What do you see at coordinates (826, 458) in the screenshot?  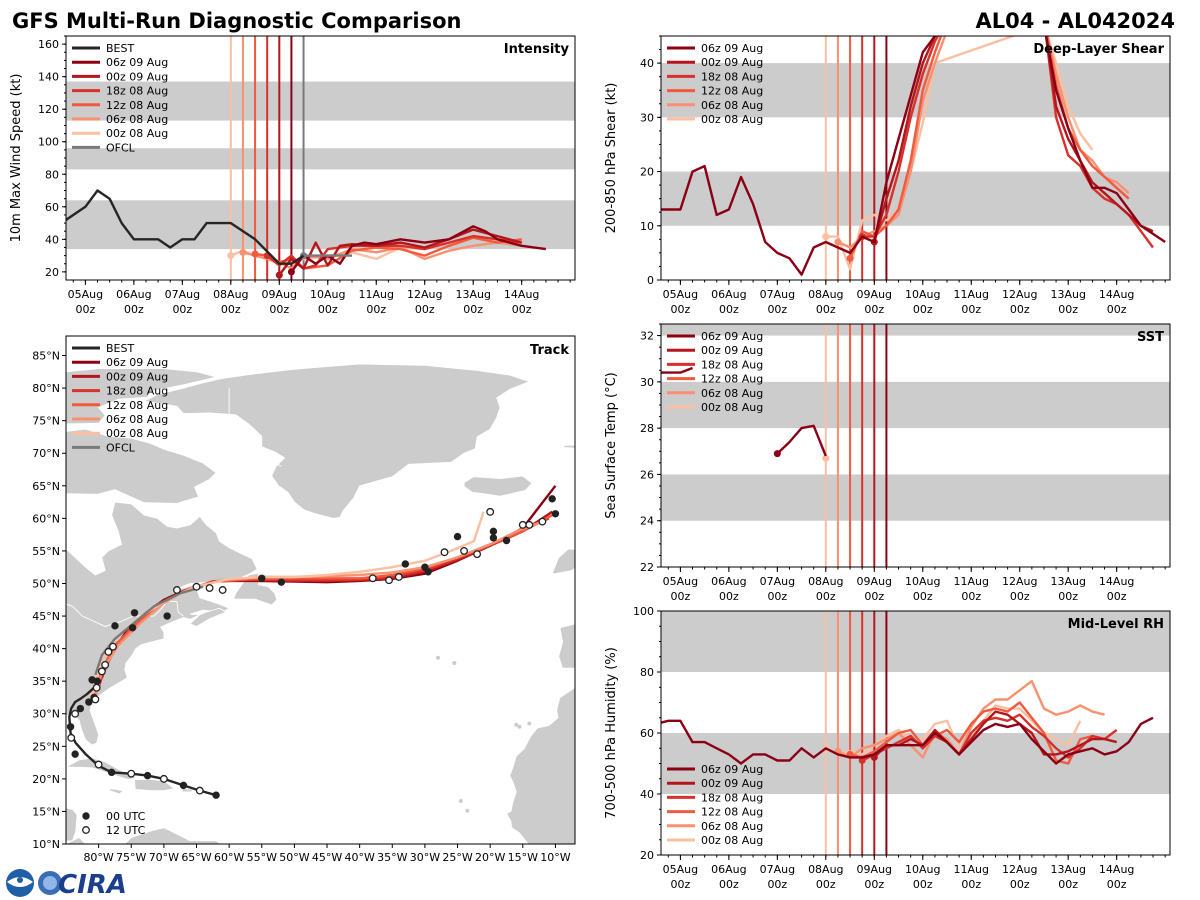 I see `sst-series-start-marker` at bounding box center [826, 458].